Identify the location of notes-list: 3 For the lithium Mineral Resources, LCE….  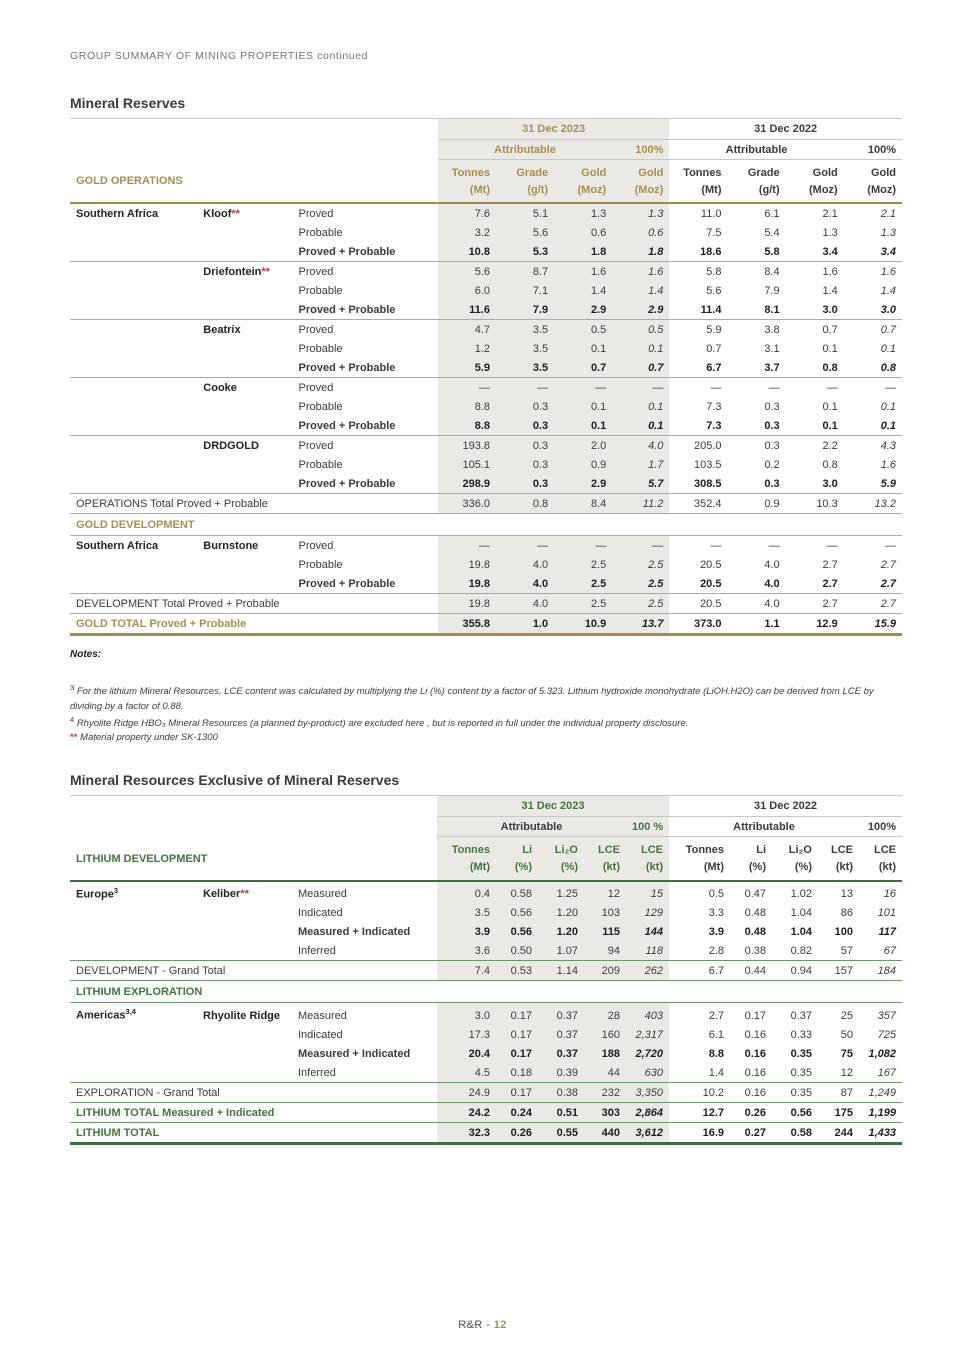
(486, 713).